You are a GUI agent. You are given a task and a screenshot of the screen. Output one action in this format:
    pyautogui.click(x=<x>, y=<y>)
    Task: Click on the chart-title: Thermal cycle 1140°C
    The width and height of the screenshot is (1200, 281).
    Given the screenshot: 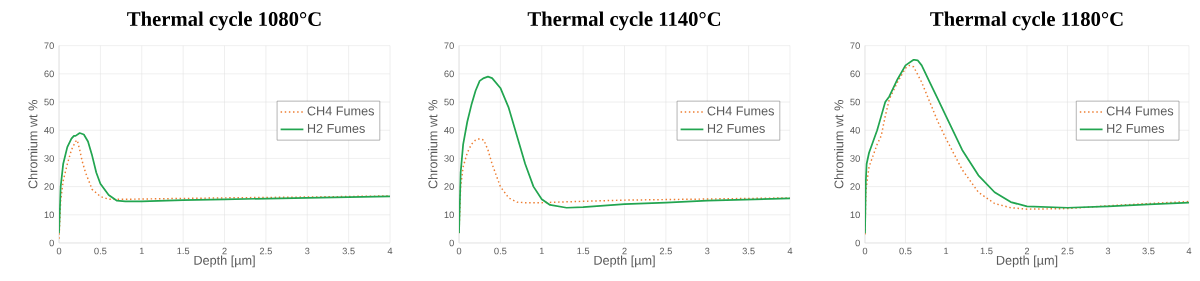 What is the action you would take?
    pyautogui.click(x=624, y=21)
    